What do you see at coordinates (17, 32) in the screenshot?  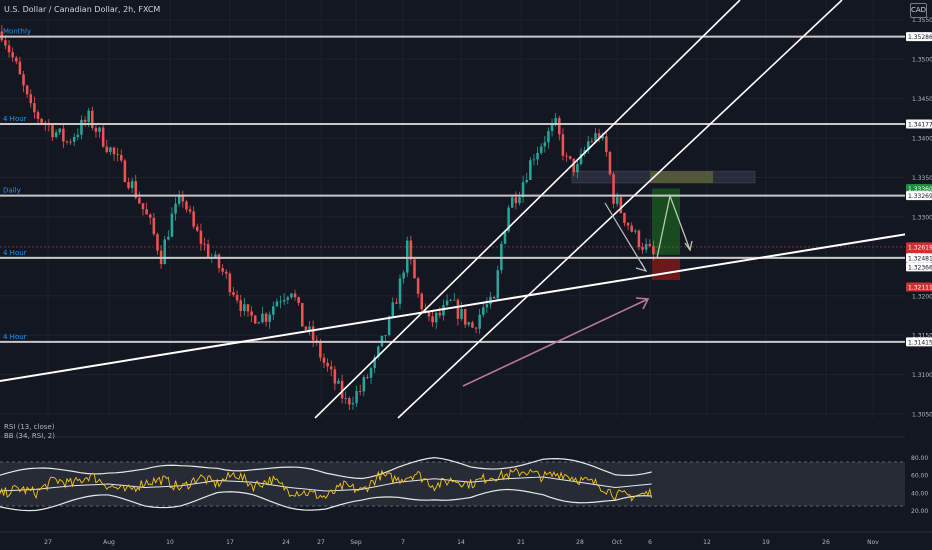 I see `level-label: Monthly` at bounding box center [17, 32].